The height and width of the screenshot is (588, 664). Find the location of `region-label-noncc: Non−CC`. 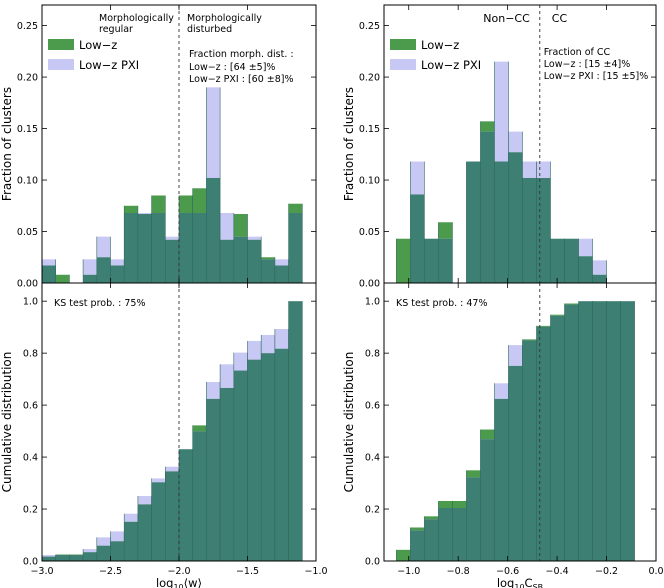

region-label-noncc: Non−CC is located at coordinates (506, 18).